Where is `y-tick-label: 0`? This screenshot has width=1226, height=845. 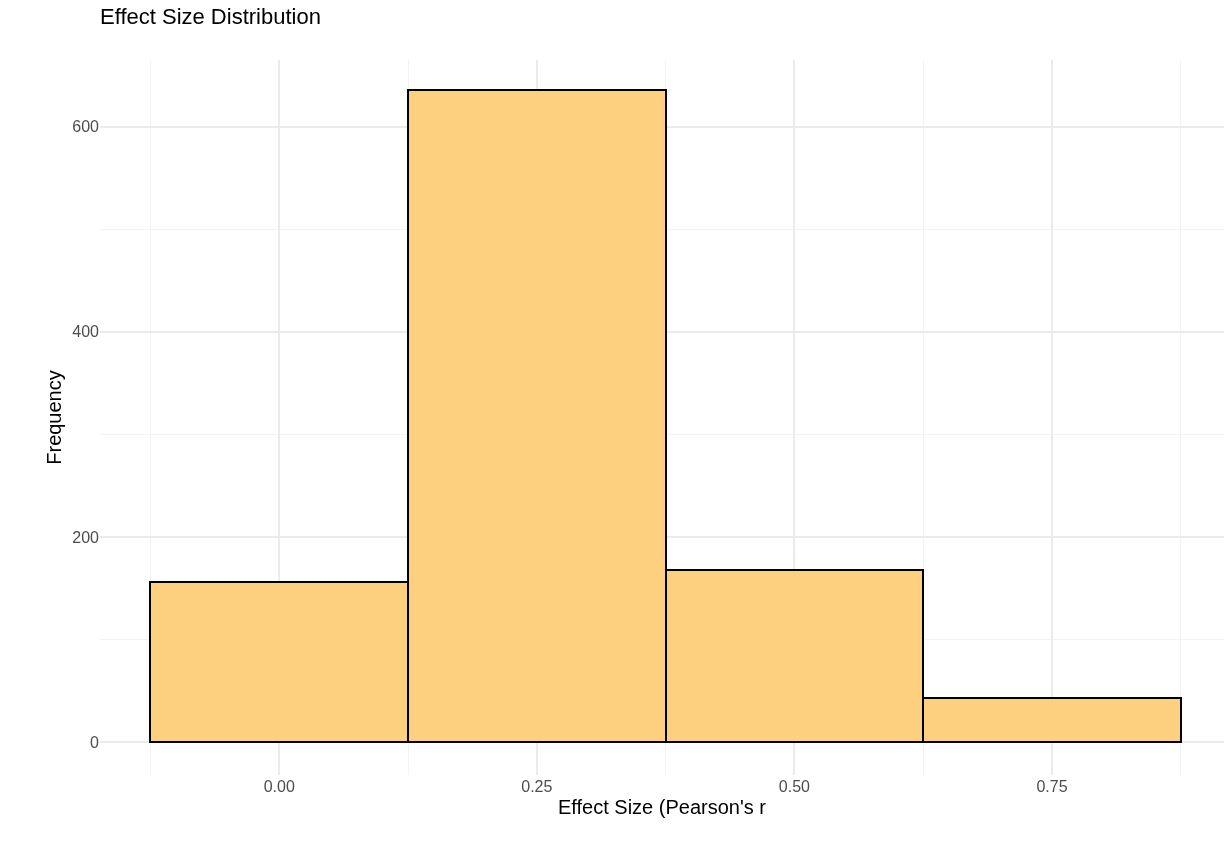 y-tick-label: 0 is located at coordinates (95, 742).